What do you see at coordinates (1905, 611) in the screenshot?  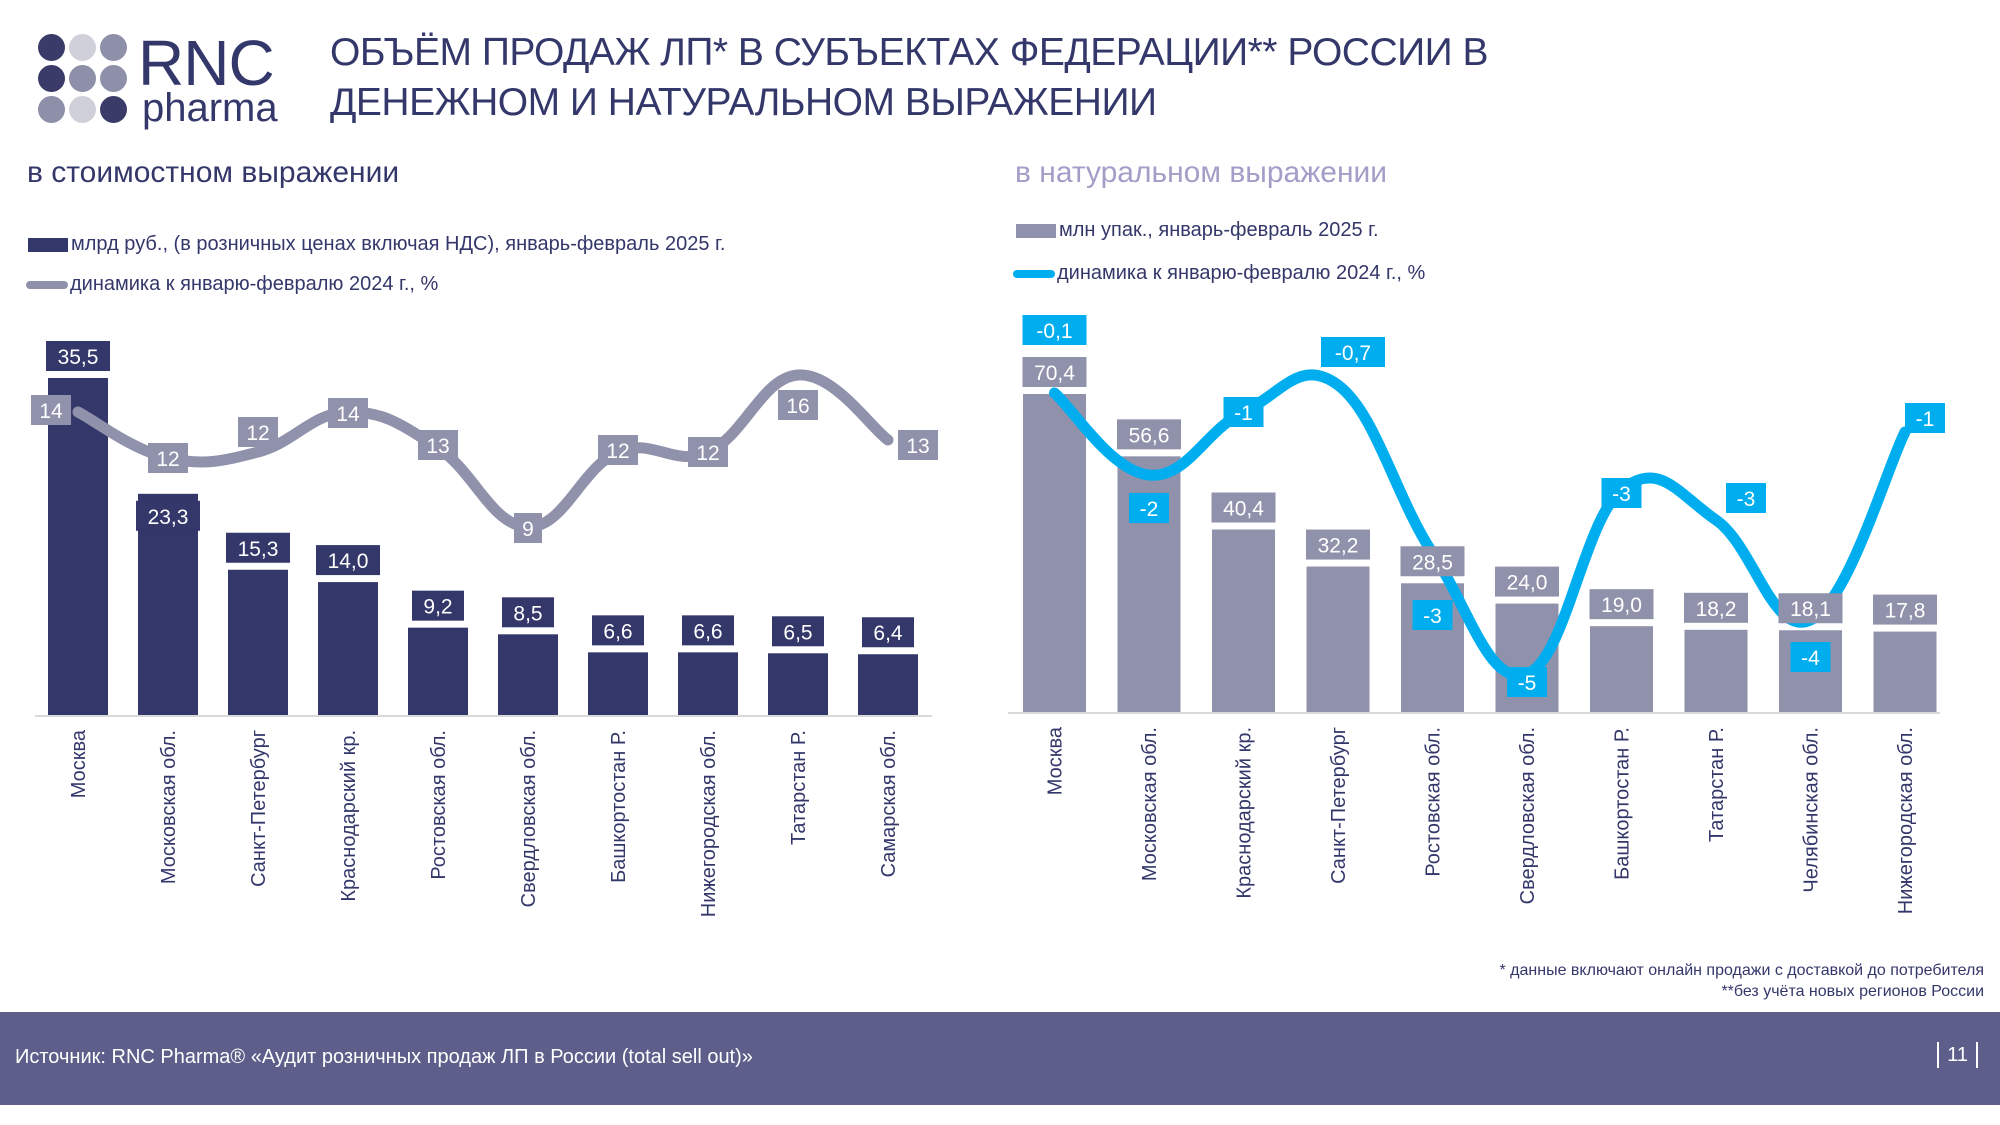 I see `bar-value-label: 17,8` at bounding box center [1905, 611].